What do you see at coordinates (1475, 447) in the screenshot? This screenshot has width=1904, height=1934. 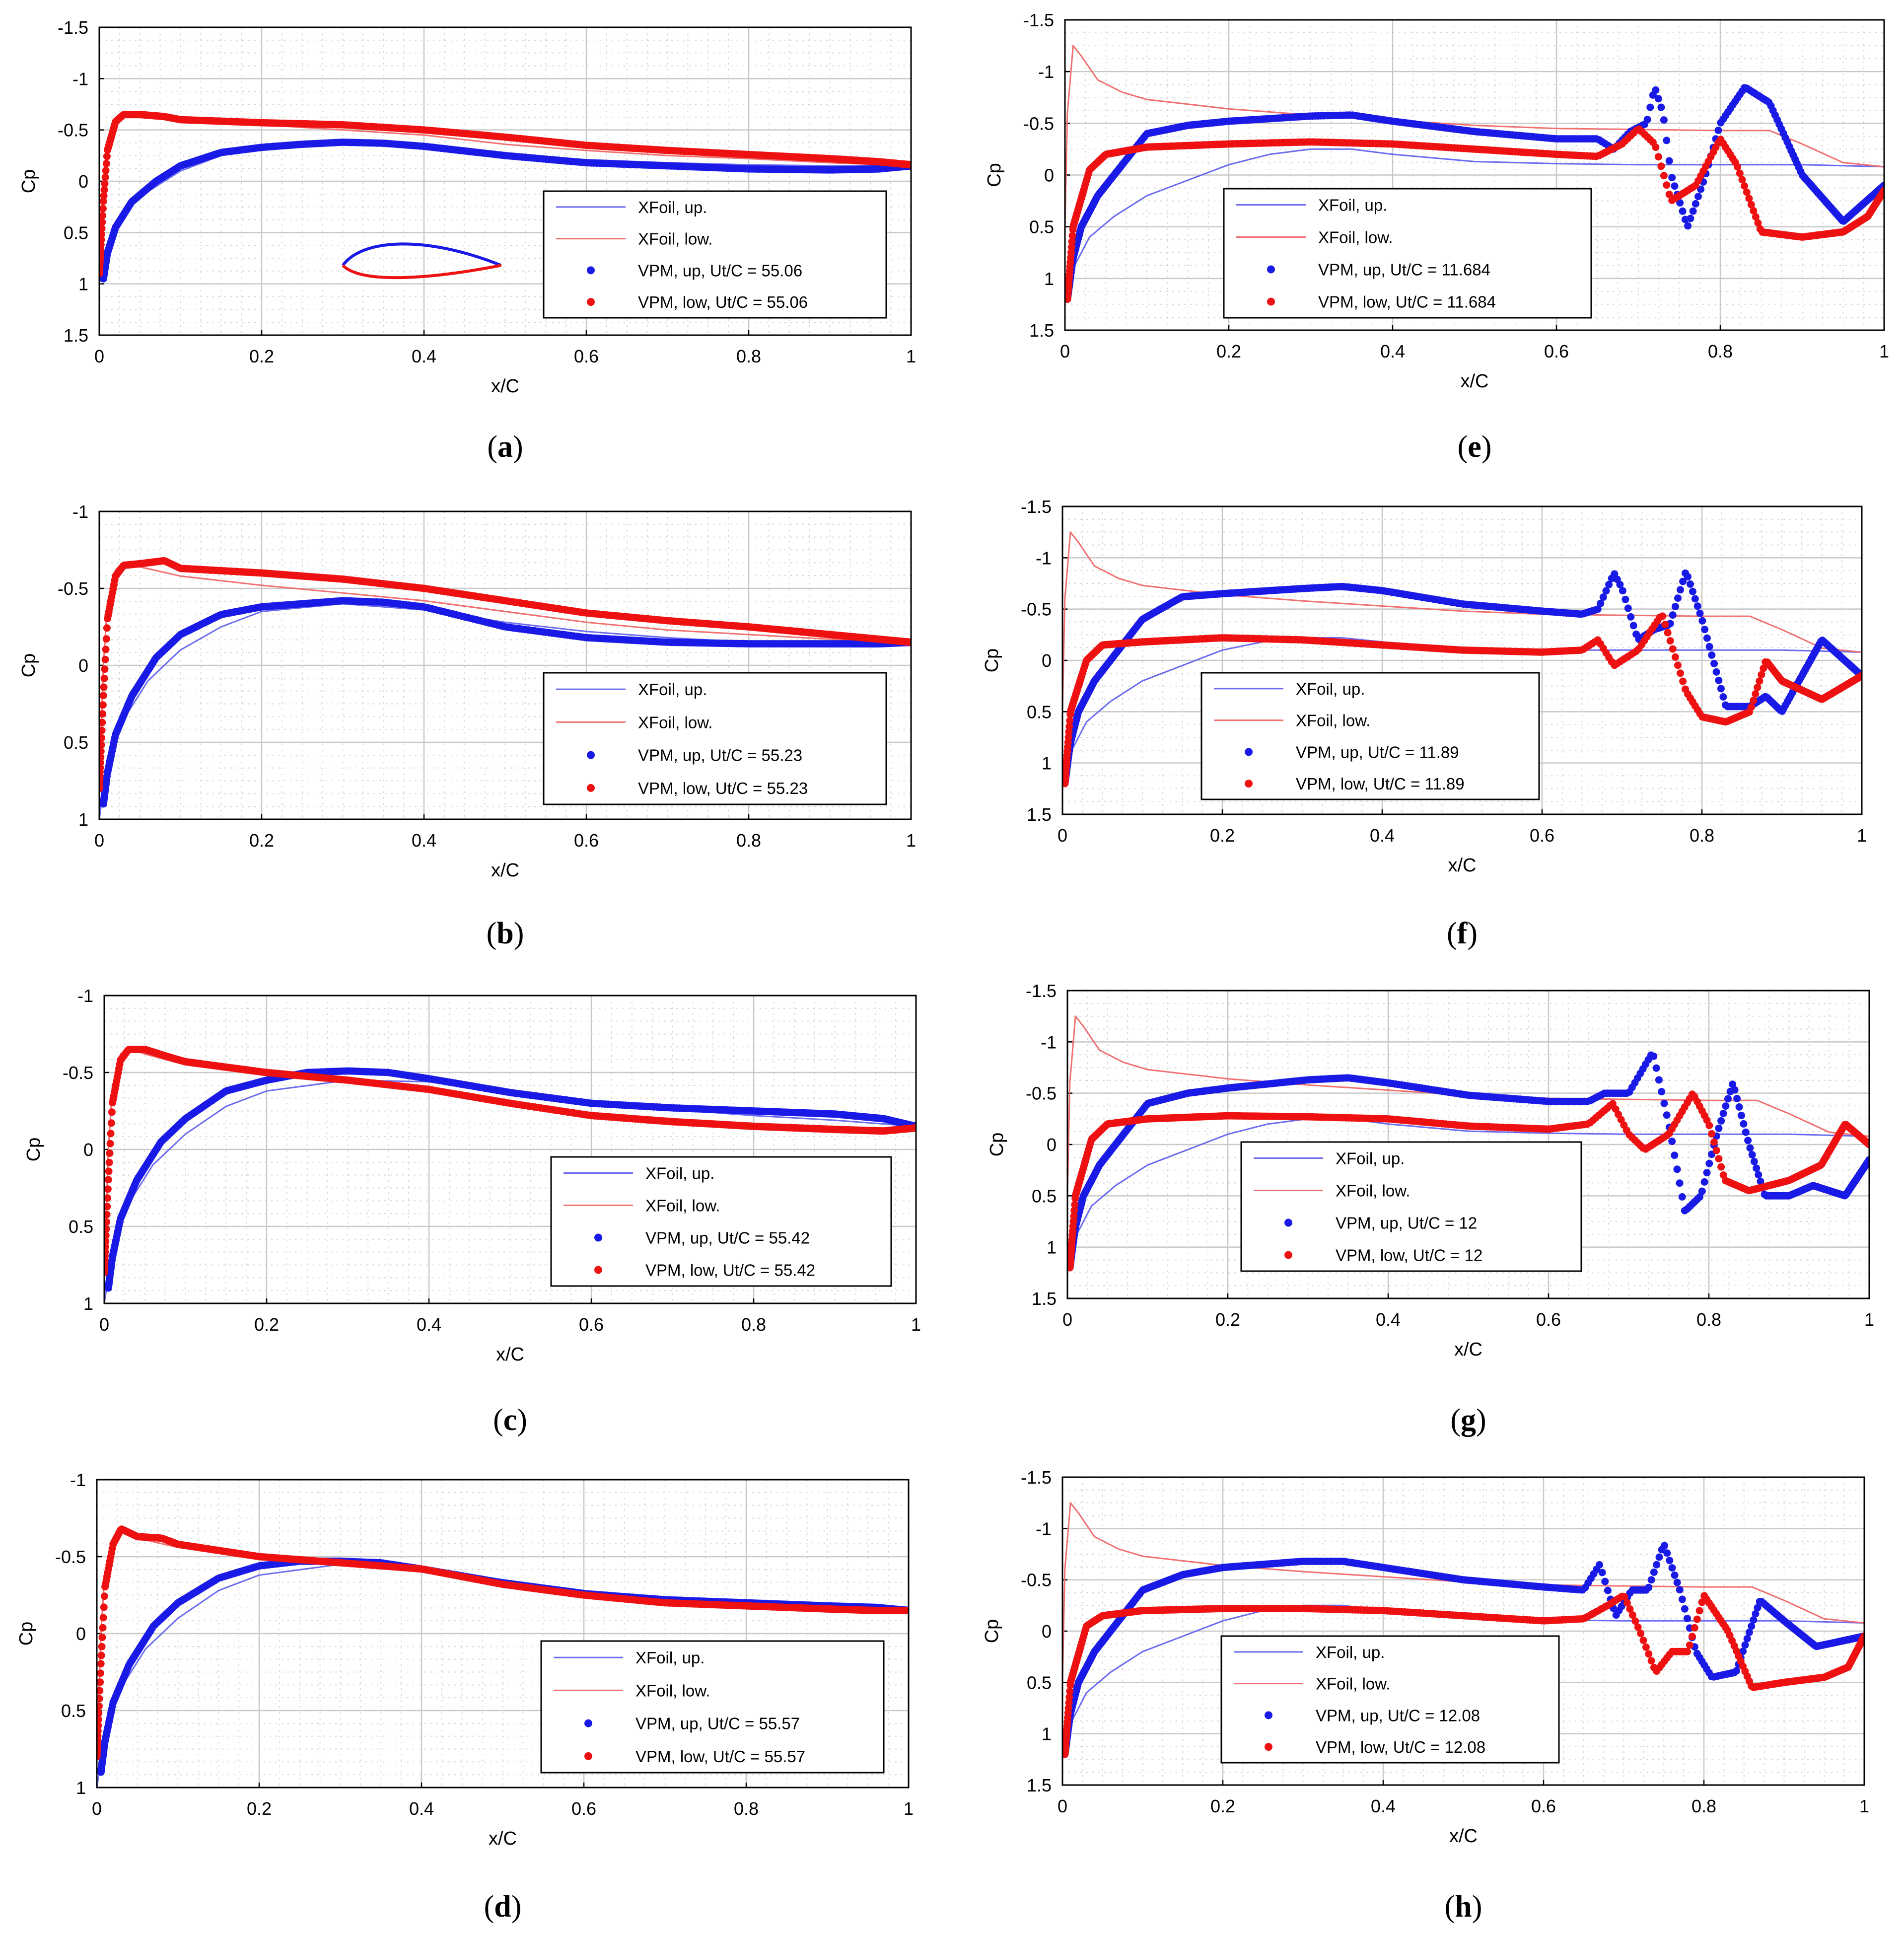 I see `panel-label: (e)` at bounding box center [1475, 447].